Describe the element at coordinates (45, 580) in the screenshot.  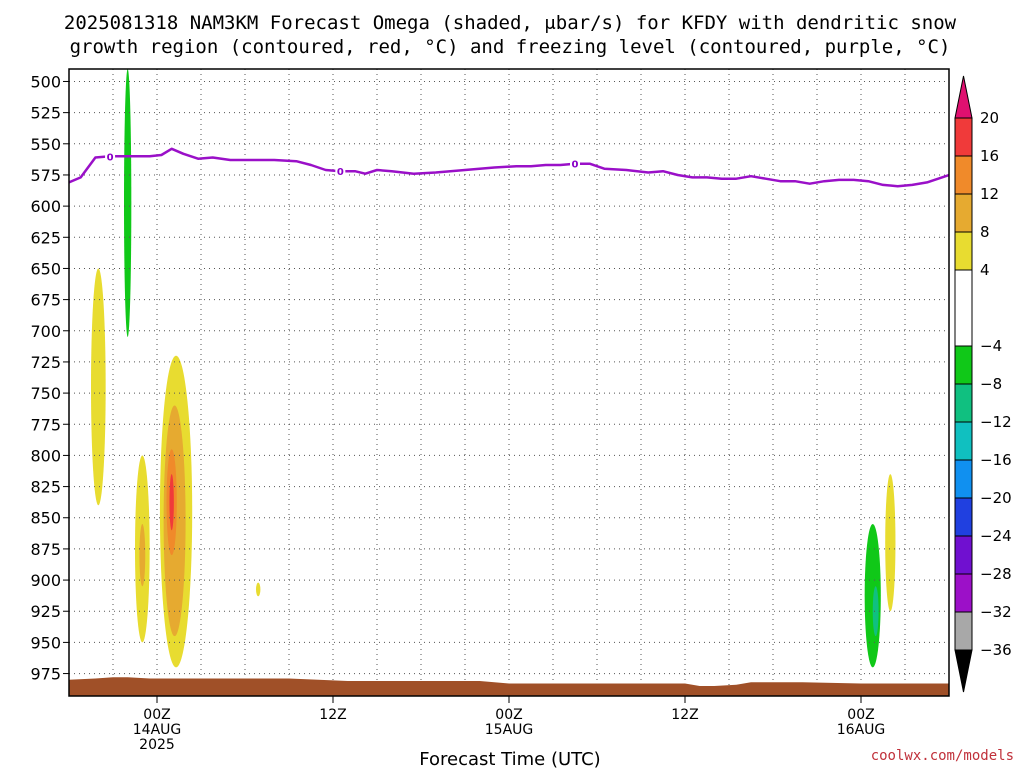
I see `y-tick-label-900: 900` at that location.